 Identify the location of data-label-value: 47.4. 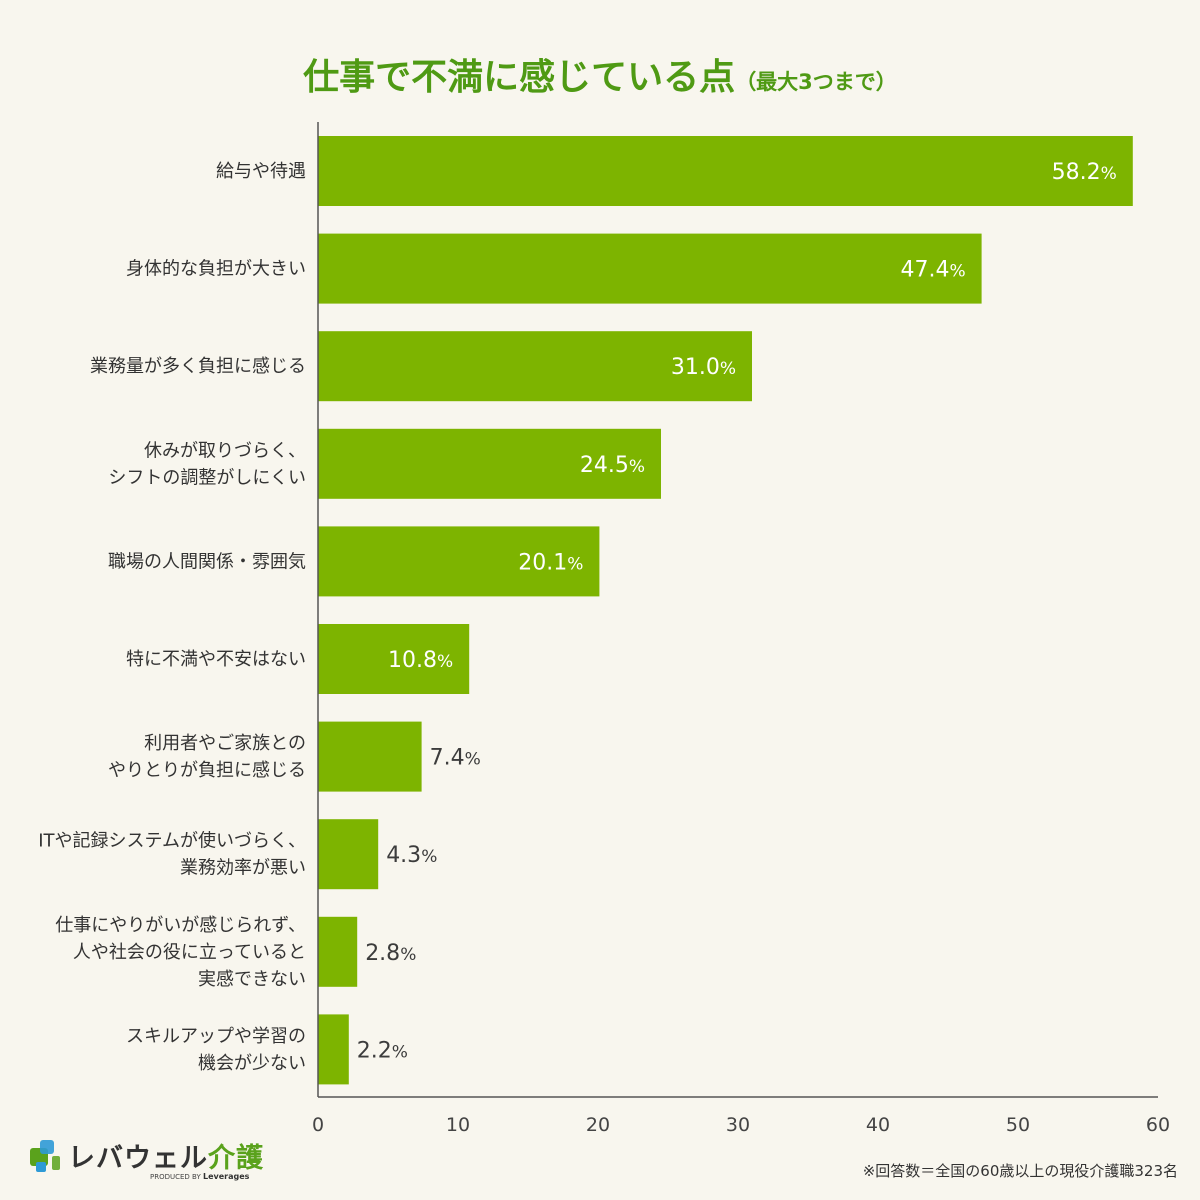
(924, 270).